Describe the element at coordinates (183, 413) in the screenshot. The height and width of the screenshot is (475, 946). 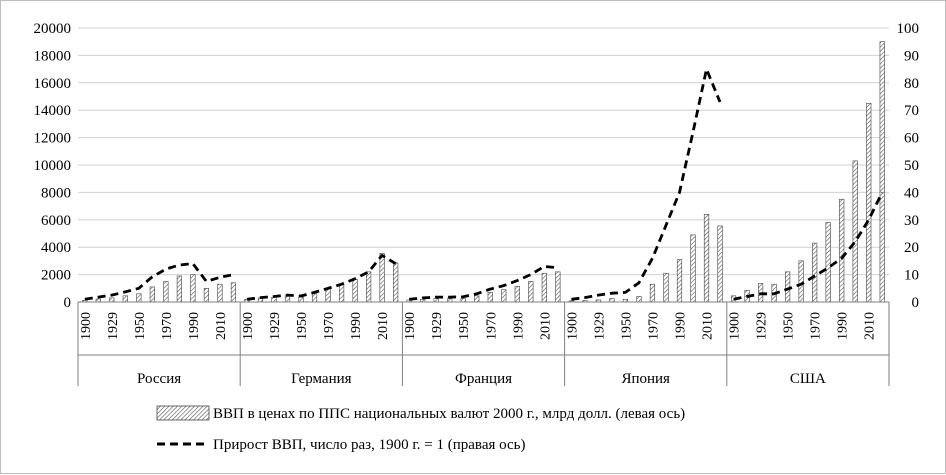
I see `legend-bar-swatch` at that location.